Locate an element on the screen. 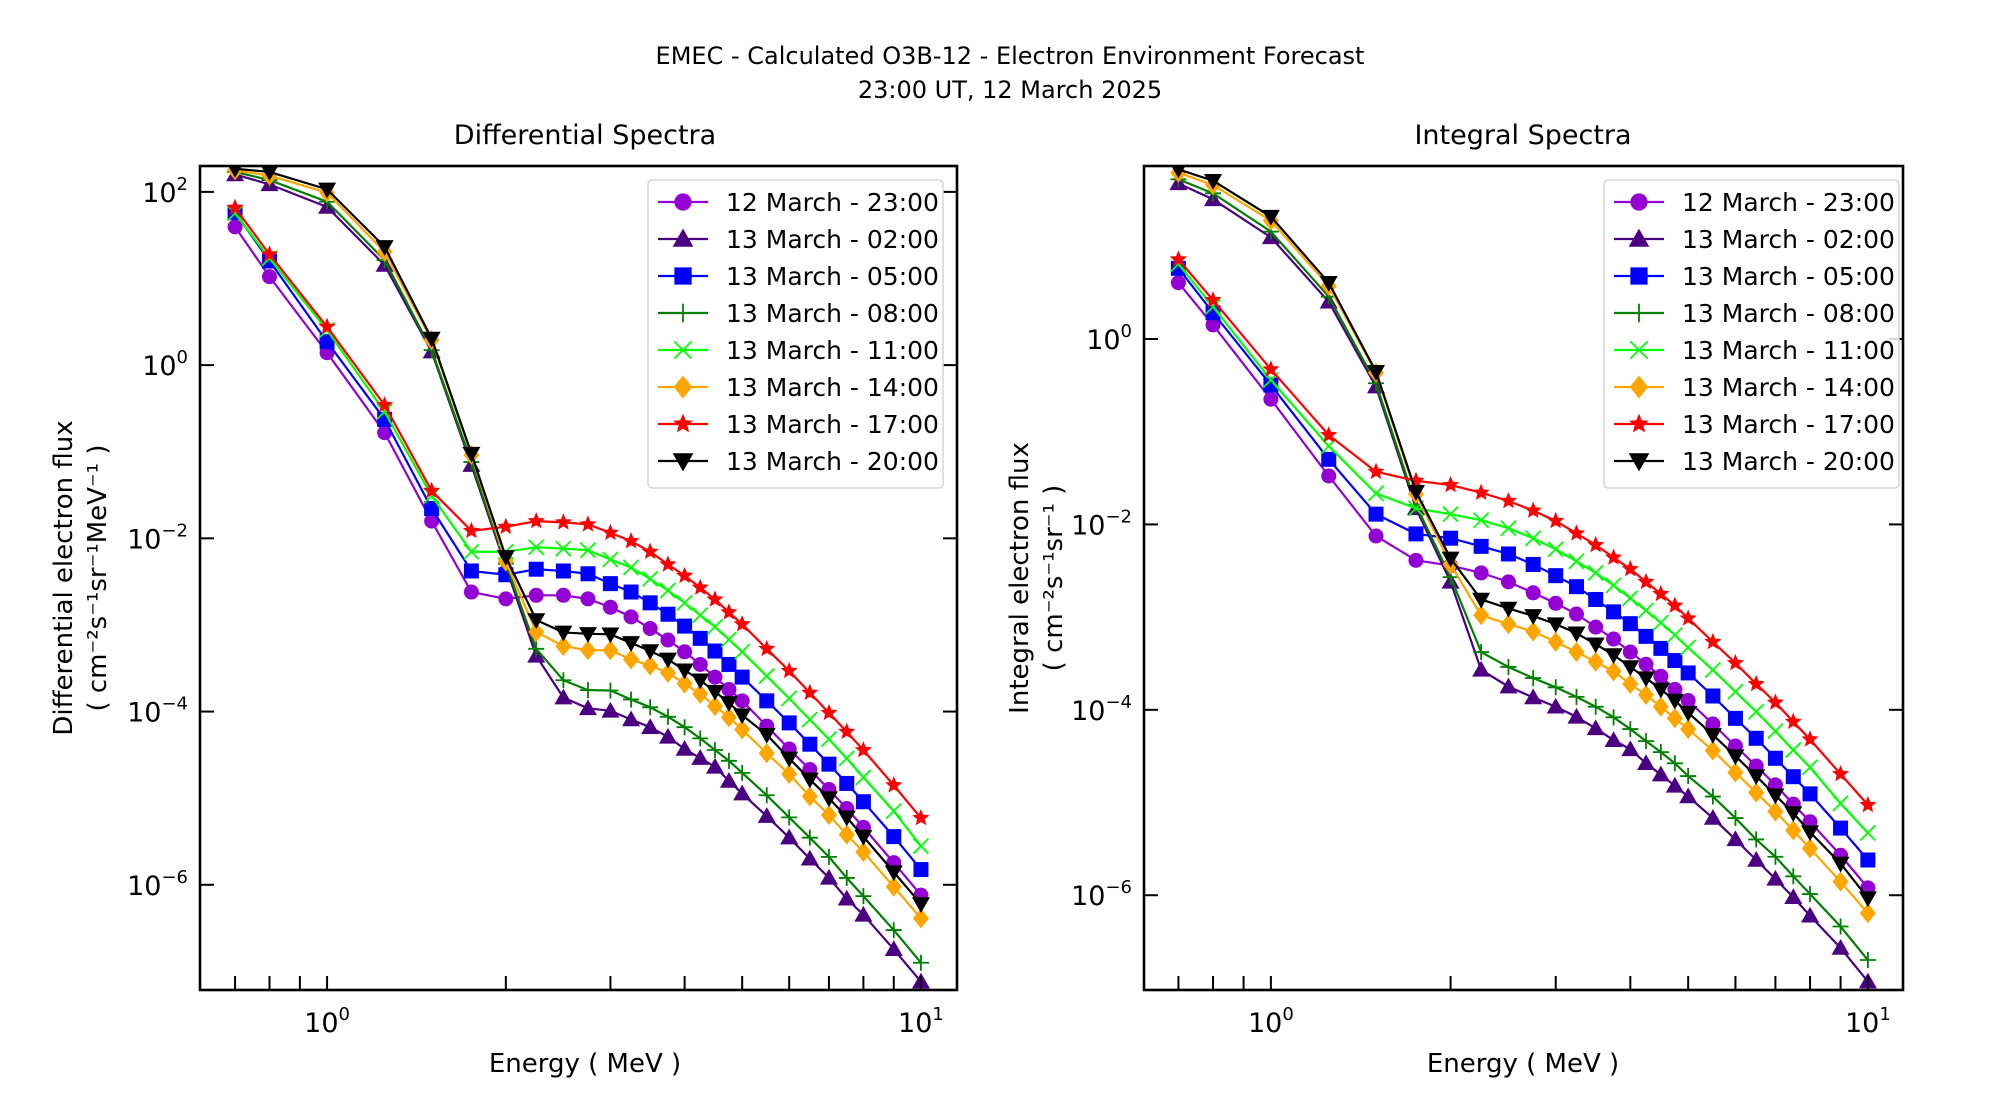  legend-item: 13 March - 11:00 is located at coordinates (798, 350).